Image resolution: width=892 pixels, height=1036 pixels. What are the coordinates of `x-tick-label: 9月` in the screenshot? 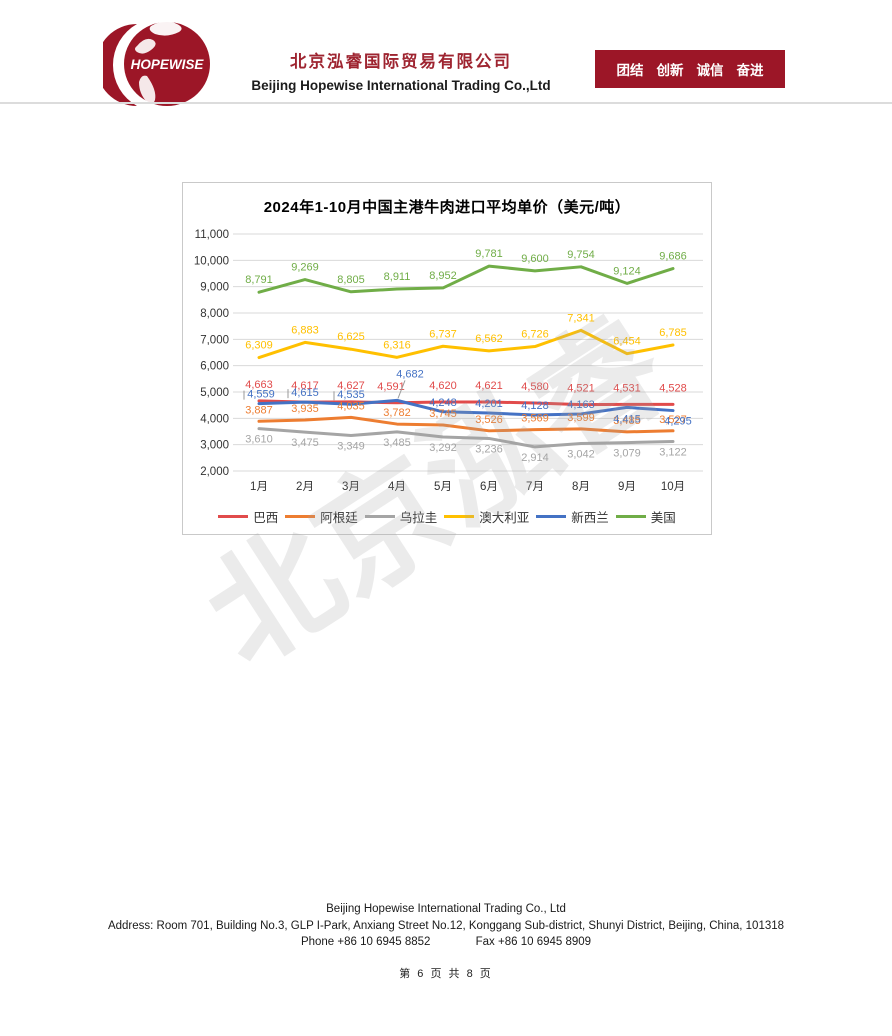 It's located at (627, 487).